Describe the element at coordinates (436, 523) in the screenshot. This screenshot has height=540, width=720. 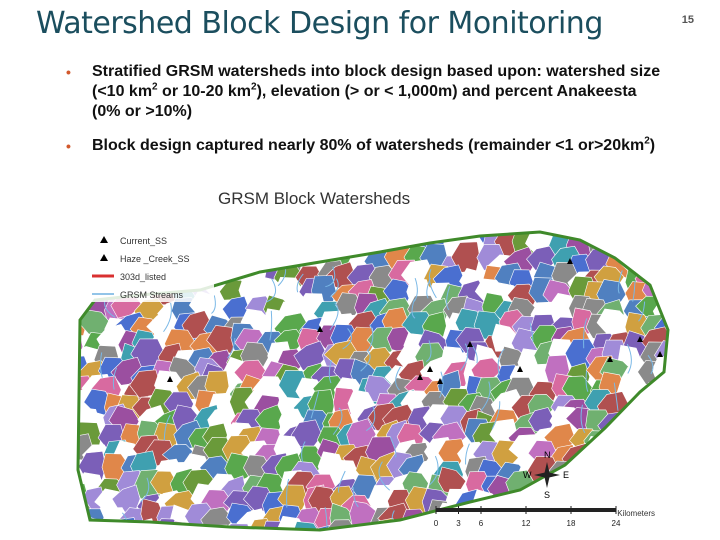
I see `scale-tick-label: 0` at that location.